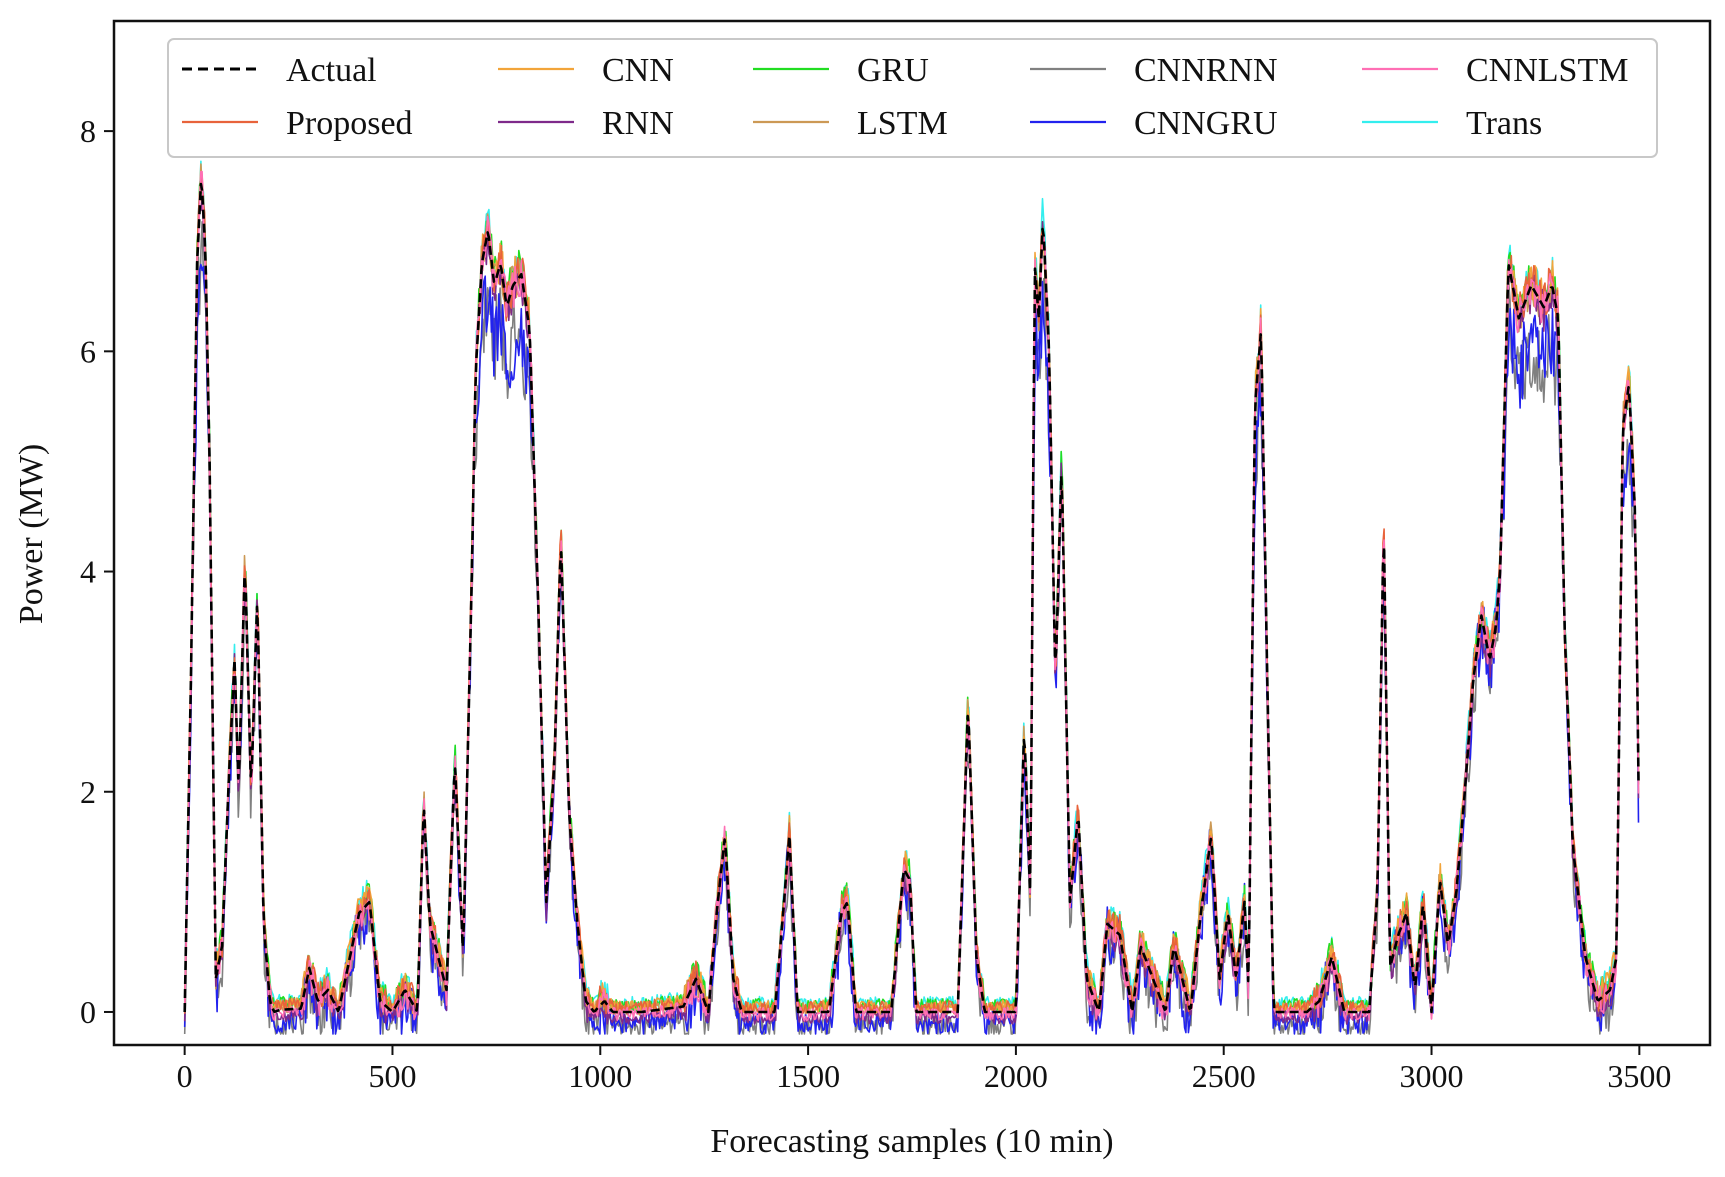 This screenshot has height=1177, width=1725. What do you see at coordinates (88, 792) in the screenshot?
I see `y-tick-label: 2` at bounding box center [88, 792].